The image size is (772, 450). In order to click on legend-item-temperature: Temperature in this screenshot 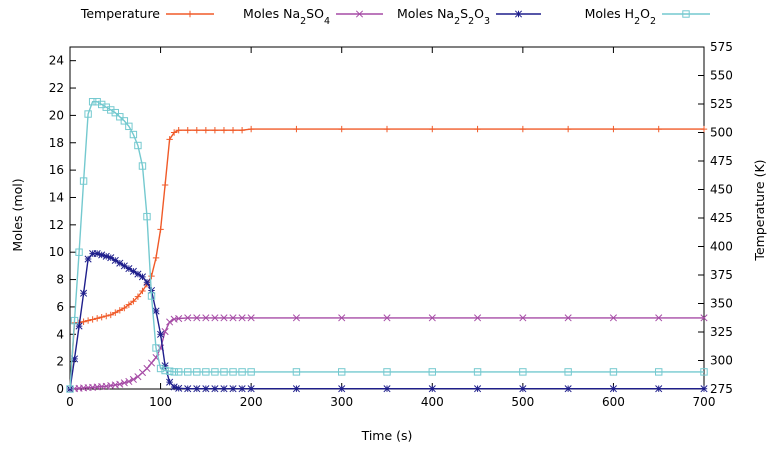, I will do `click(147, 13)`.